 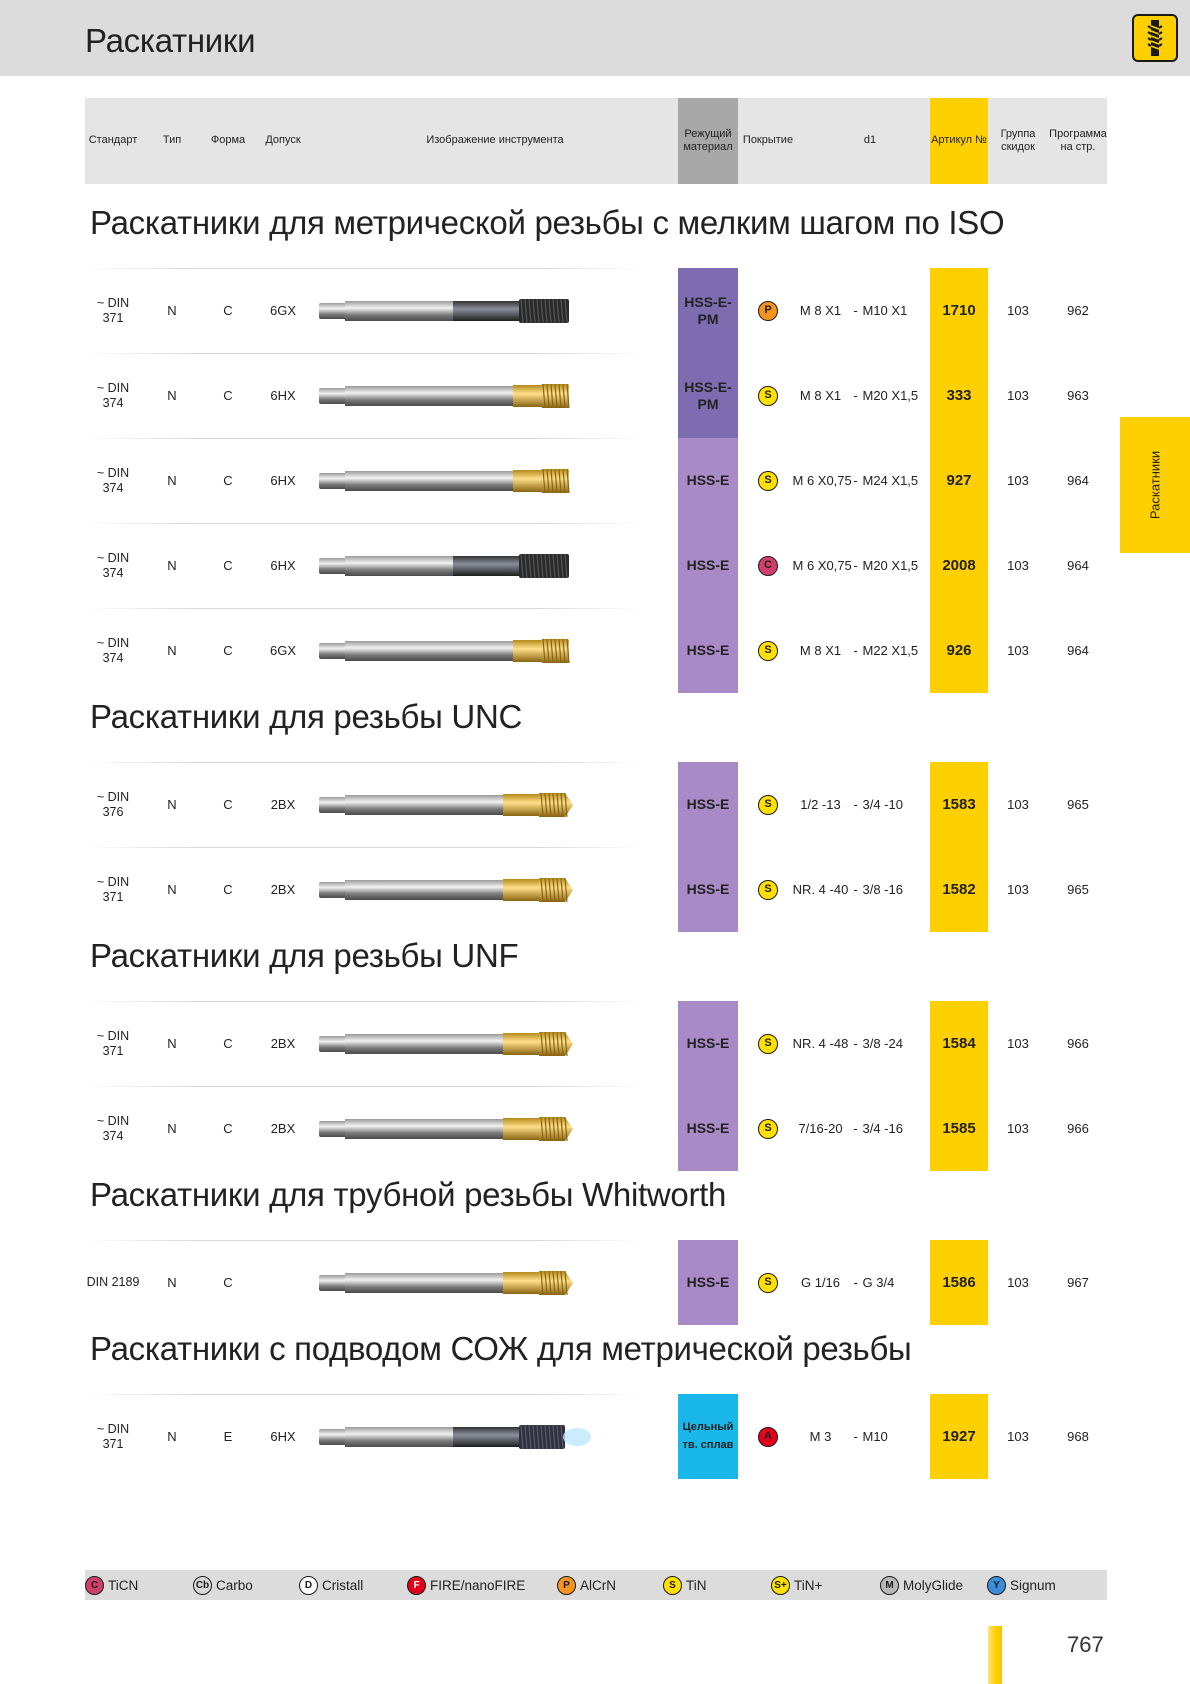 What do you see at coordinates (959, 480) in the screenshot?
I see `article-cell: 927` at bounding box center [959, 480].